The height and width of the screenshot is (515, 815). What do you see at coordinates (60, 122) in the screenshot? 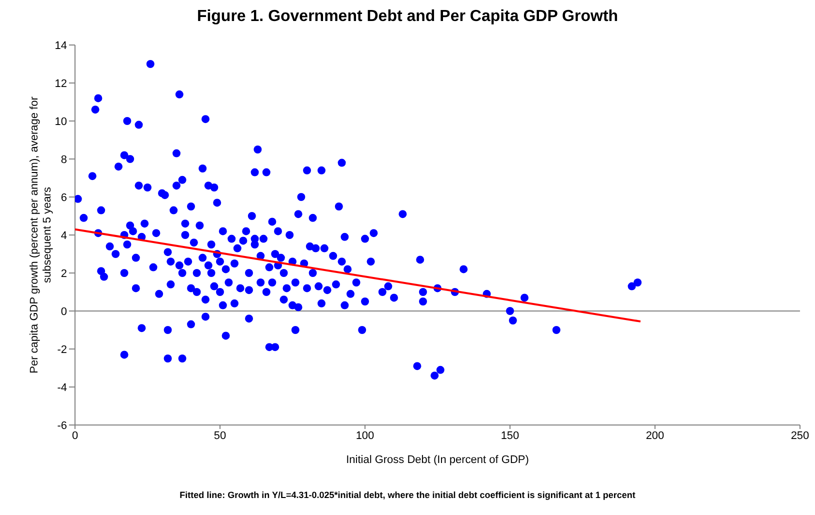
I see `y-tick-label: 10` at bounding box center [60, 122].